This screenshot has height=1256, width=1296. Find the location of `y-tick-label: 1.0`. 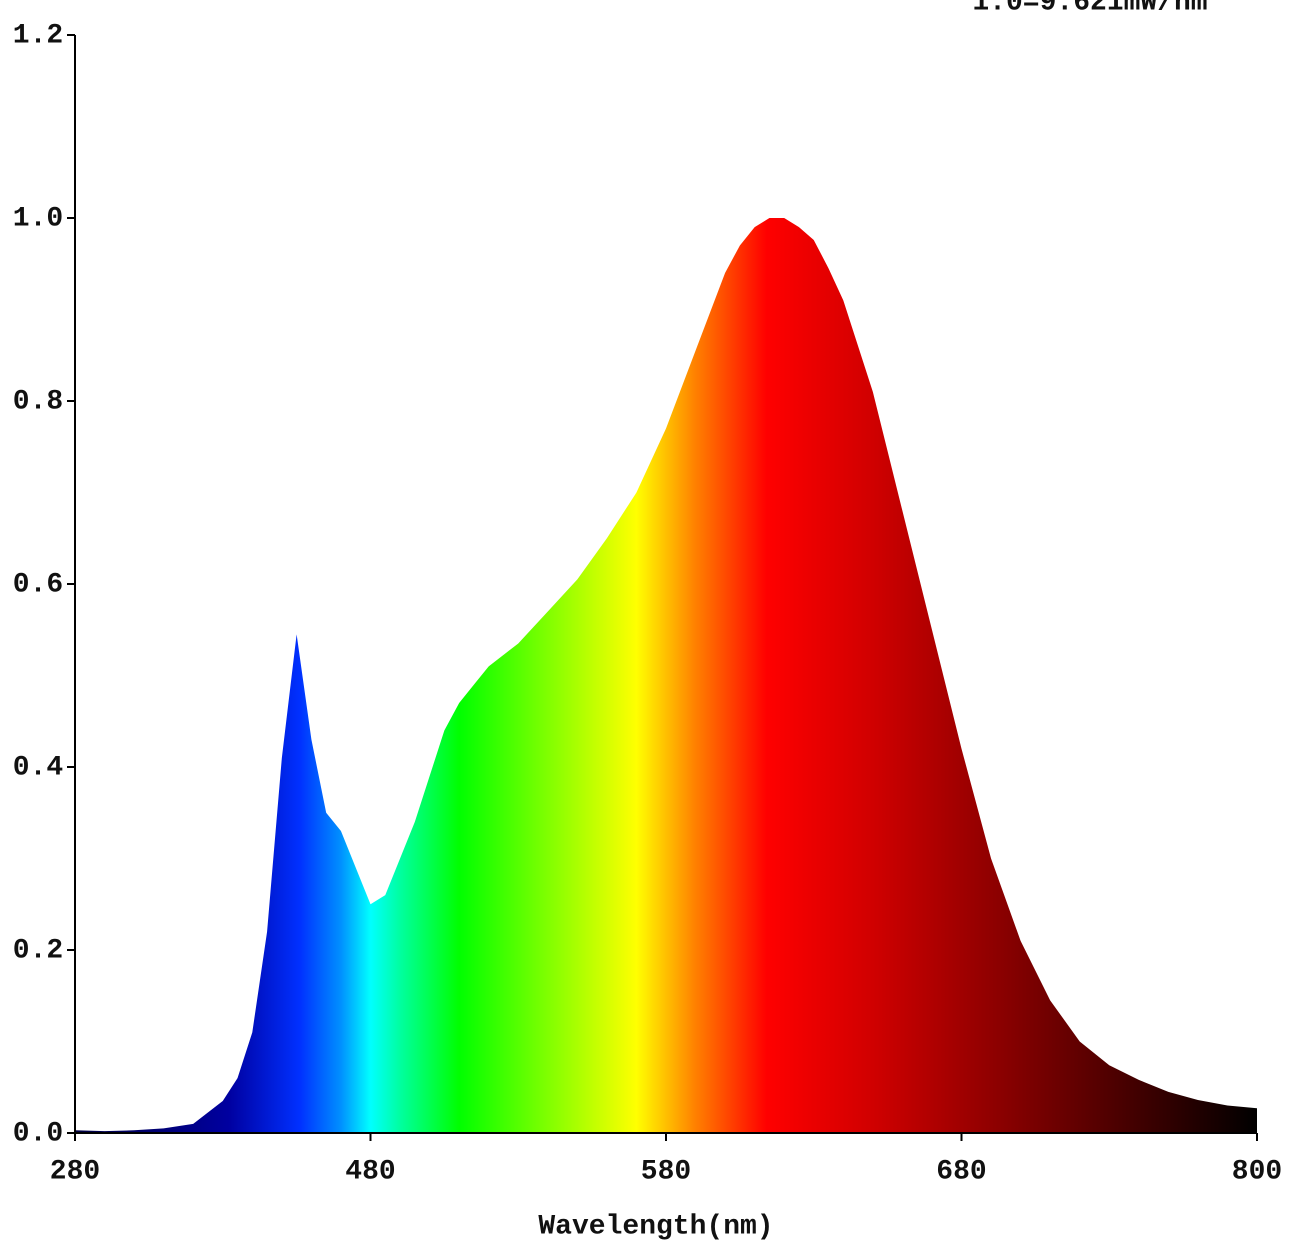

y-tick-label: 1.0 is located at coordinates (38, 218).